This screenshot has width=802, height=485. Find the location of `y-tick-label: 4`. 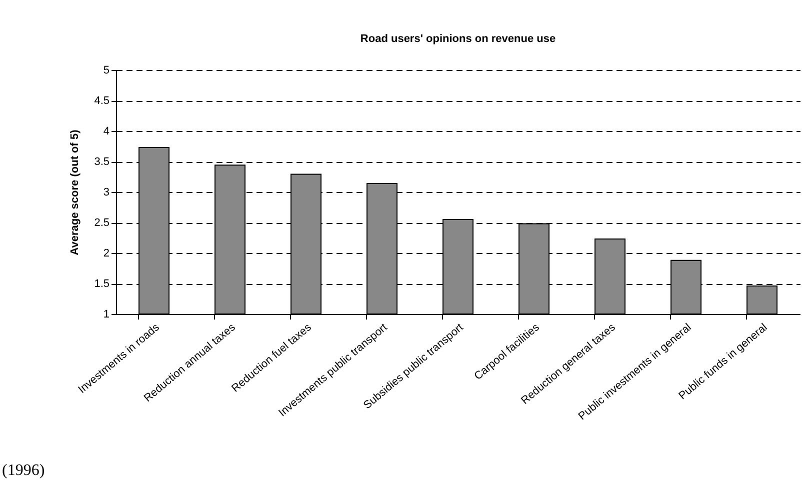

y-tick-label: 4 is located at coordinates (106, 132).